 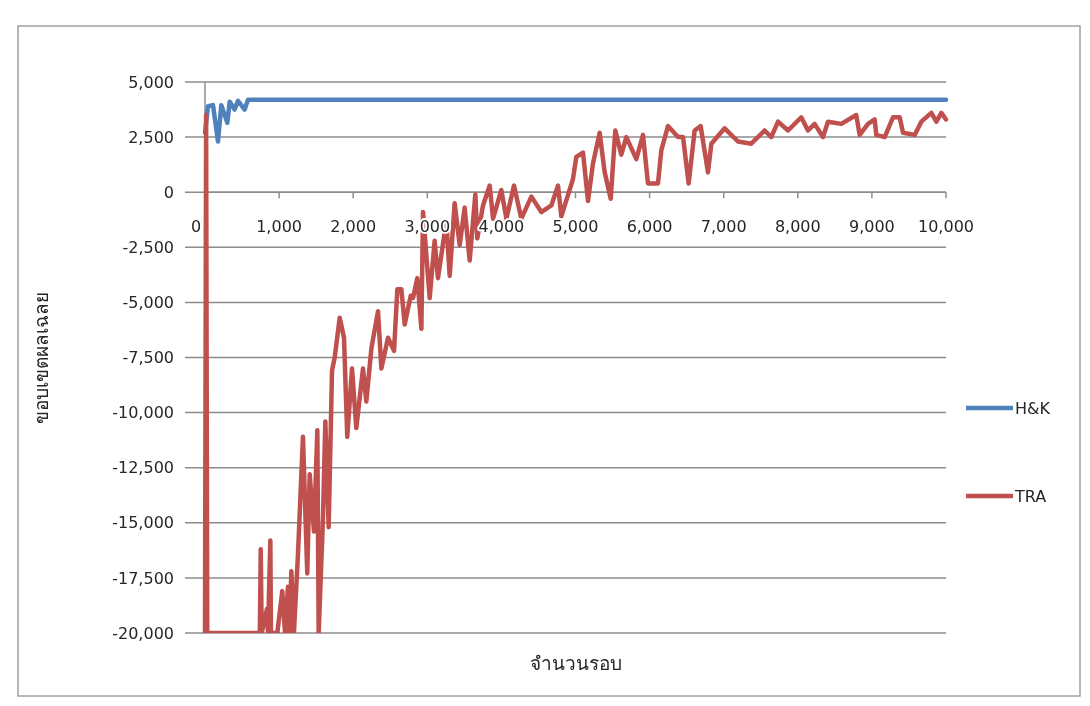 What do you see at coordinates (723, 227) in the screenshot?
I see `x-tick-label: 7,000` at bounding box center [723, 227].